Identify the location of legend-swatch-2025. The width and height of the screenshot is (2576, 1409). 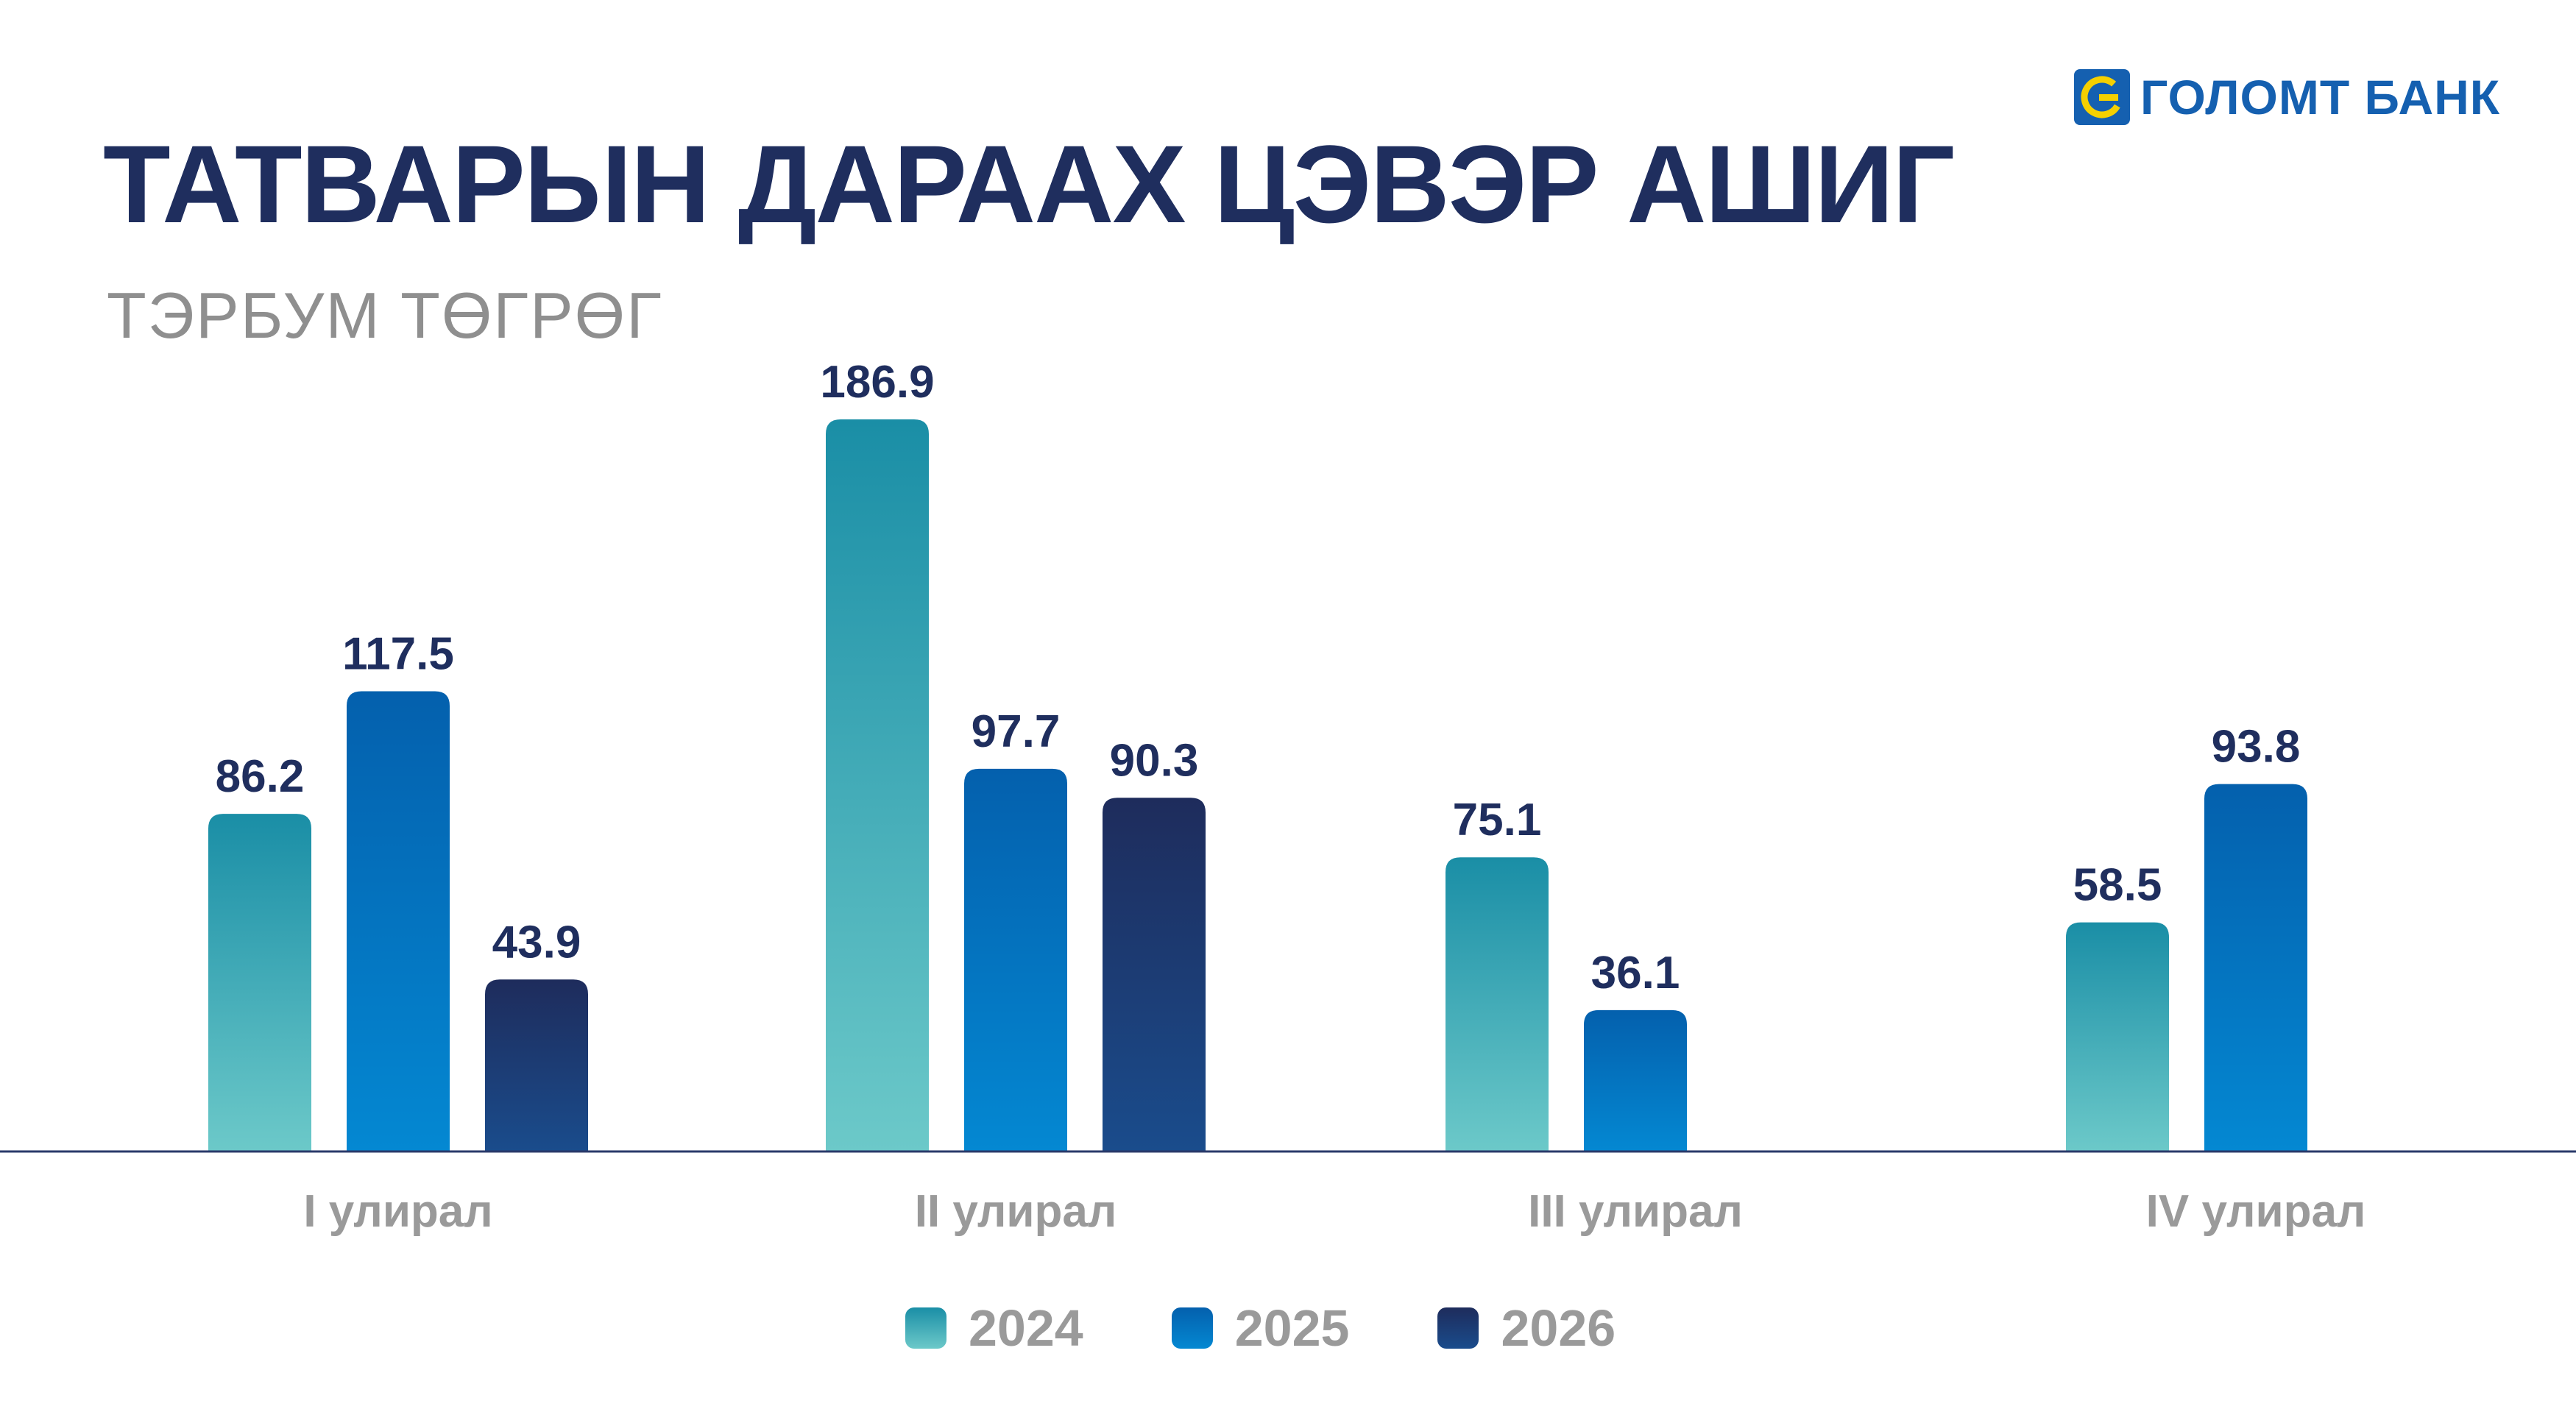
(1192, 1328).